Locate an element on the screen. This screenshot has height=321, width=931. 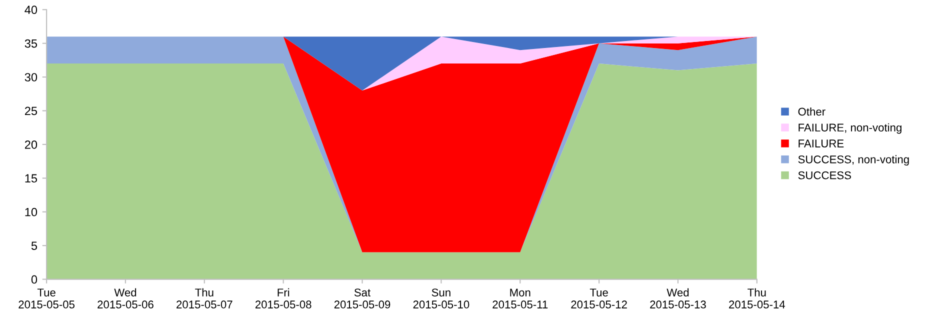
x-tick-label: Thu 2015-05-14 is located at coordinates (757, 298).